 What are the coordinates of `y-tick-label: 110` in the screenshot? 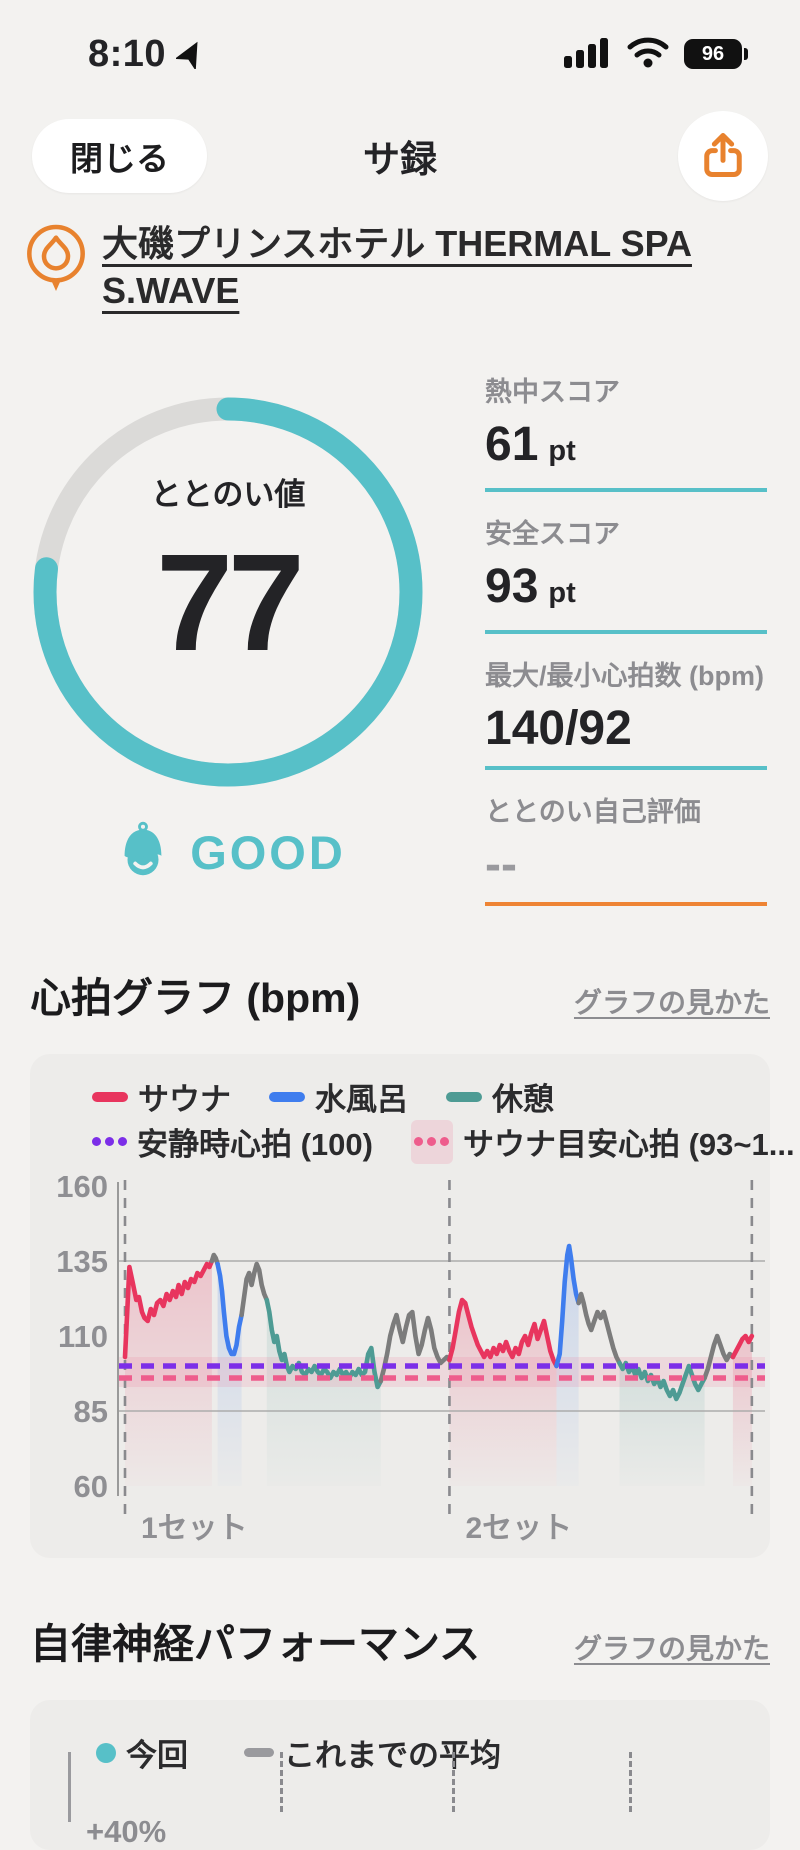 It's located at (83, 1336).